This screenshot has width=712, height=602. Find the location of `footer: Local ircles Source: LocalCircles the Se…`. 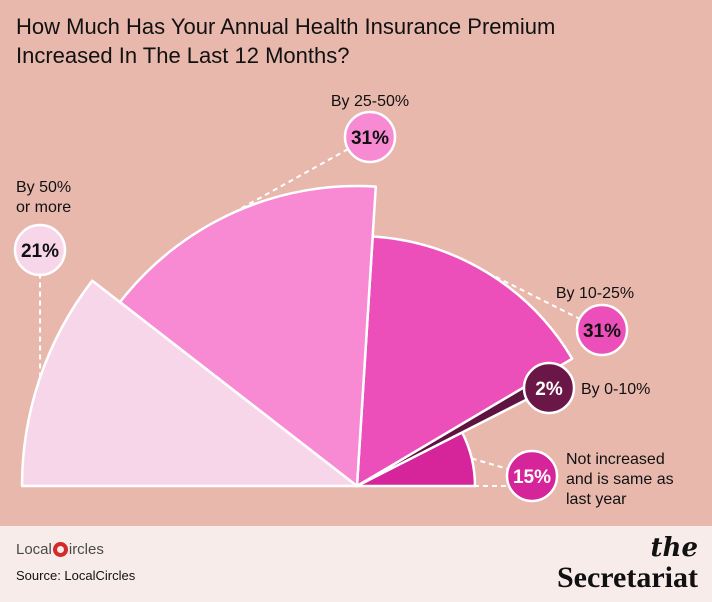

footer: Local ircles Source: LocalCircles the Se… is located at coordinates (356, 564).